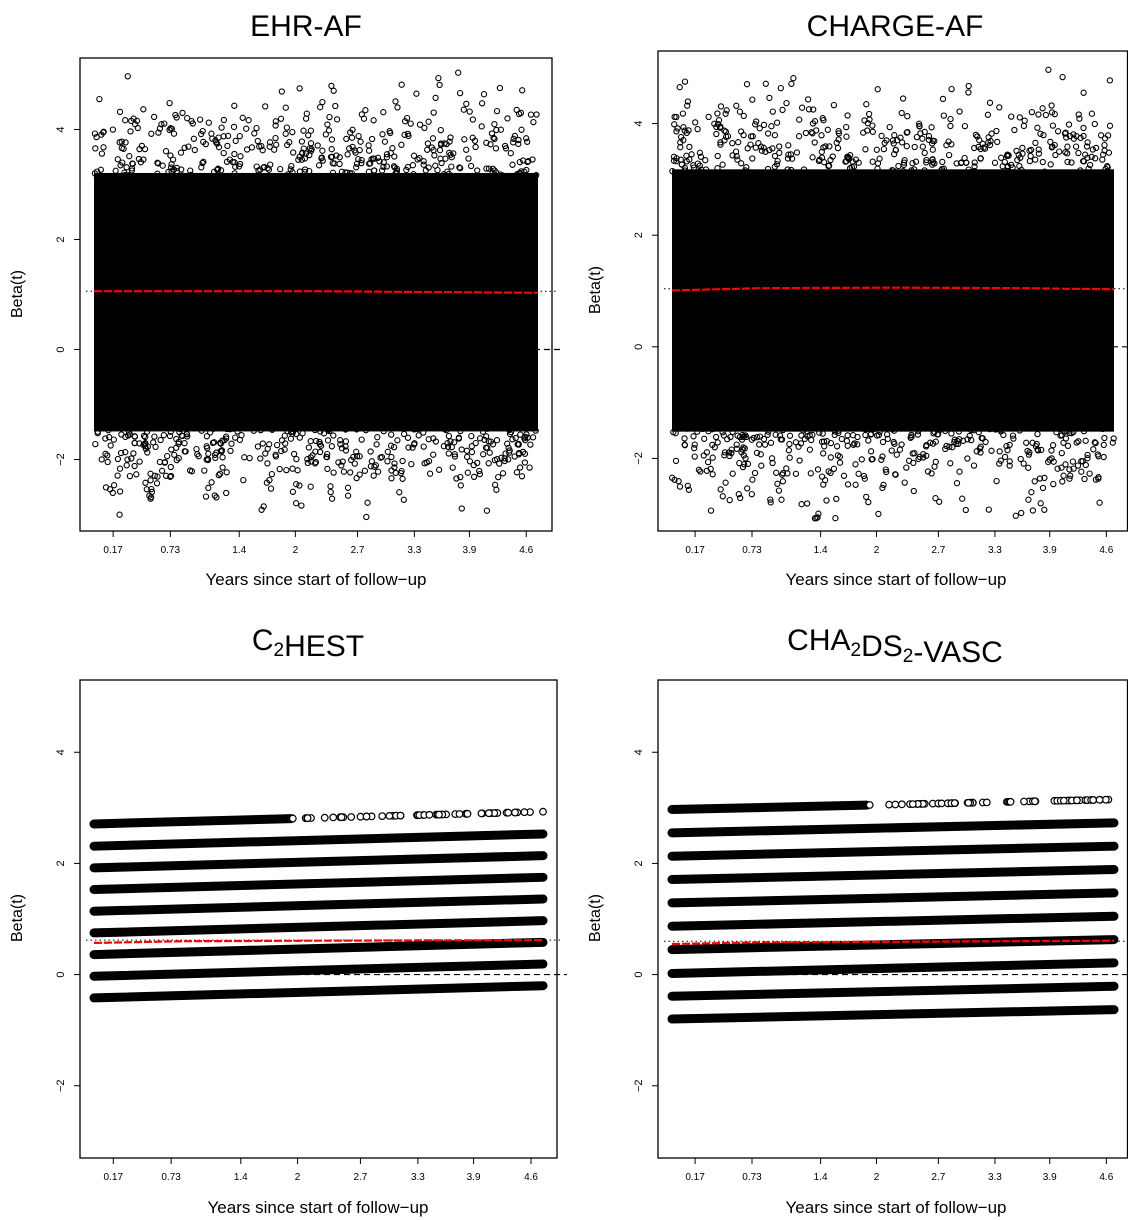 This screenshot has width=1128, height=1220. Describe the element at coordinates (61, 1085) in the screenshot. I see `p2-y-tick-label: −2` at that location.